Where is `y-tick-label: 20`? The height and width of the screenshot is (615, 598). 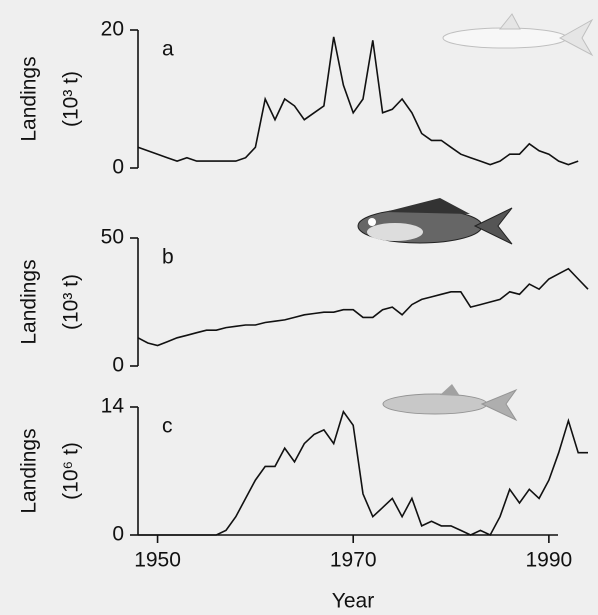 y-tick-label: 20 is located at coordinates (112, 29).